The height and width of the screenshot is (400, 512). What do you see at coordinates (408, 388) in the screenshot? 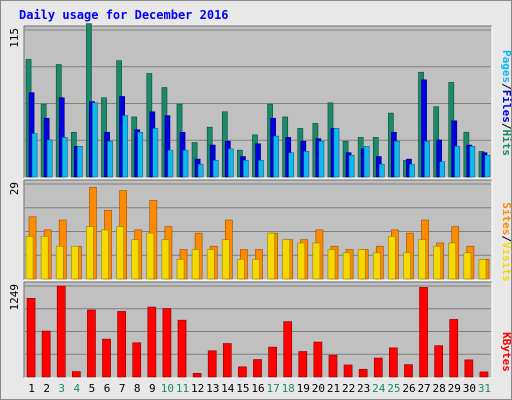
I see `x-tick-label: 26` at bounding box center [408, 388].